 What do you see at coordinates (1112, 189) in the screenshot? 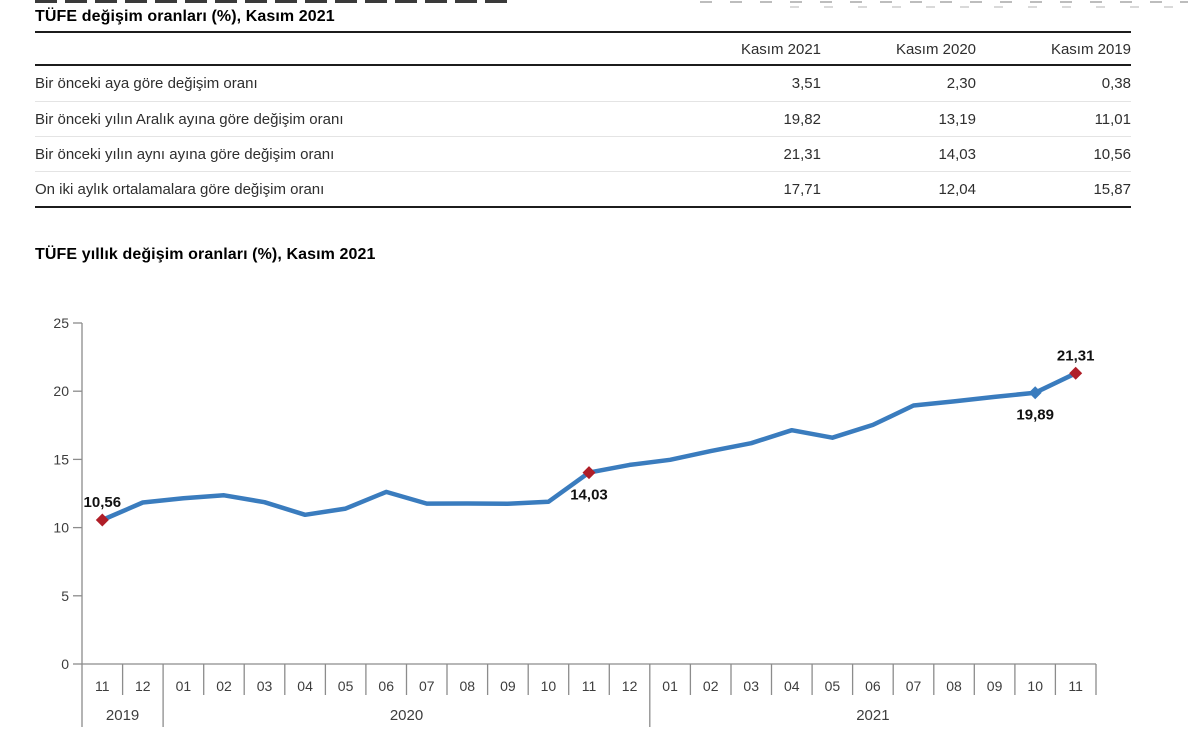
I see `row-value: 15,87` at bounding box center [1112, 189].